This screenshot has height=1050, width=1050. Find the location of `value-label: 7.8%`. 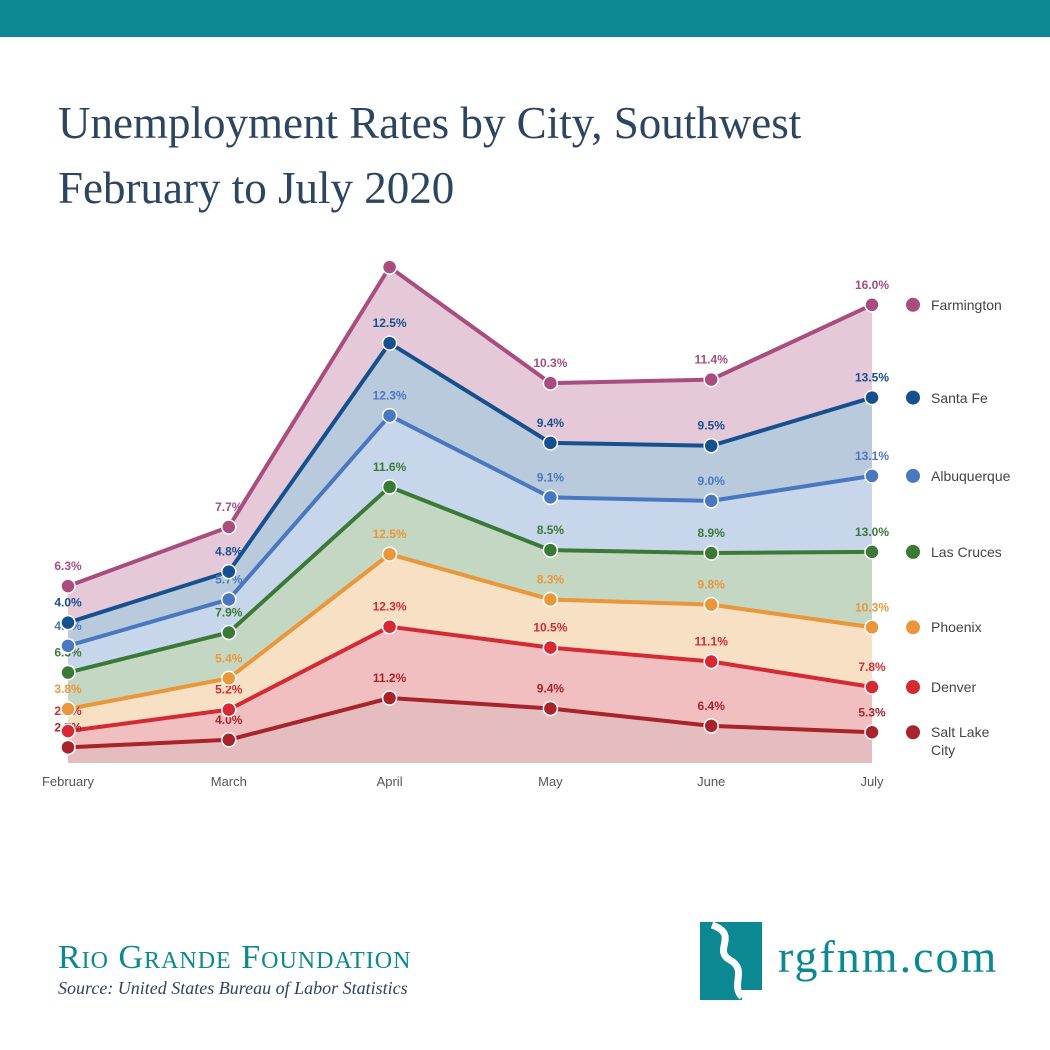

value-label: 7.8% is located at coordinates (872, 667).